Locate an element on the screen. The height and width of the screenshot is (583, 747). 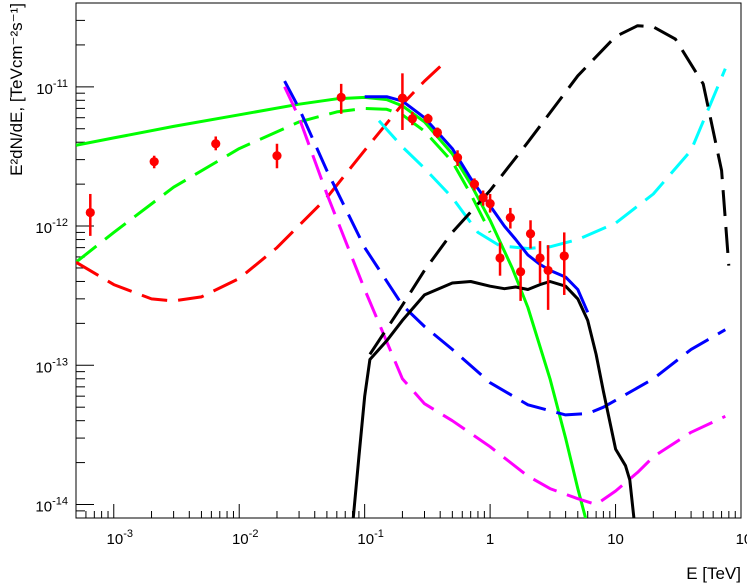
y-tick-label: 10-14 is located at coordinates (51, 506).